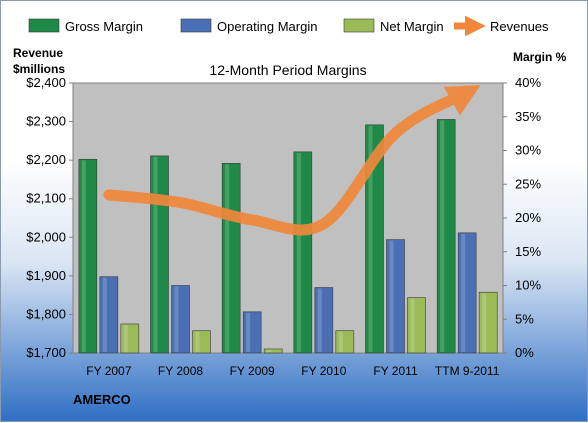 This screenshot has height=423, width=588. What do you see at coordinates (395, 371) in the screenshot?
I see `category-label: FY 2011` at bounding box center [395, 371].